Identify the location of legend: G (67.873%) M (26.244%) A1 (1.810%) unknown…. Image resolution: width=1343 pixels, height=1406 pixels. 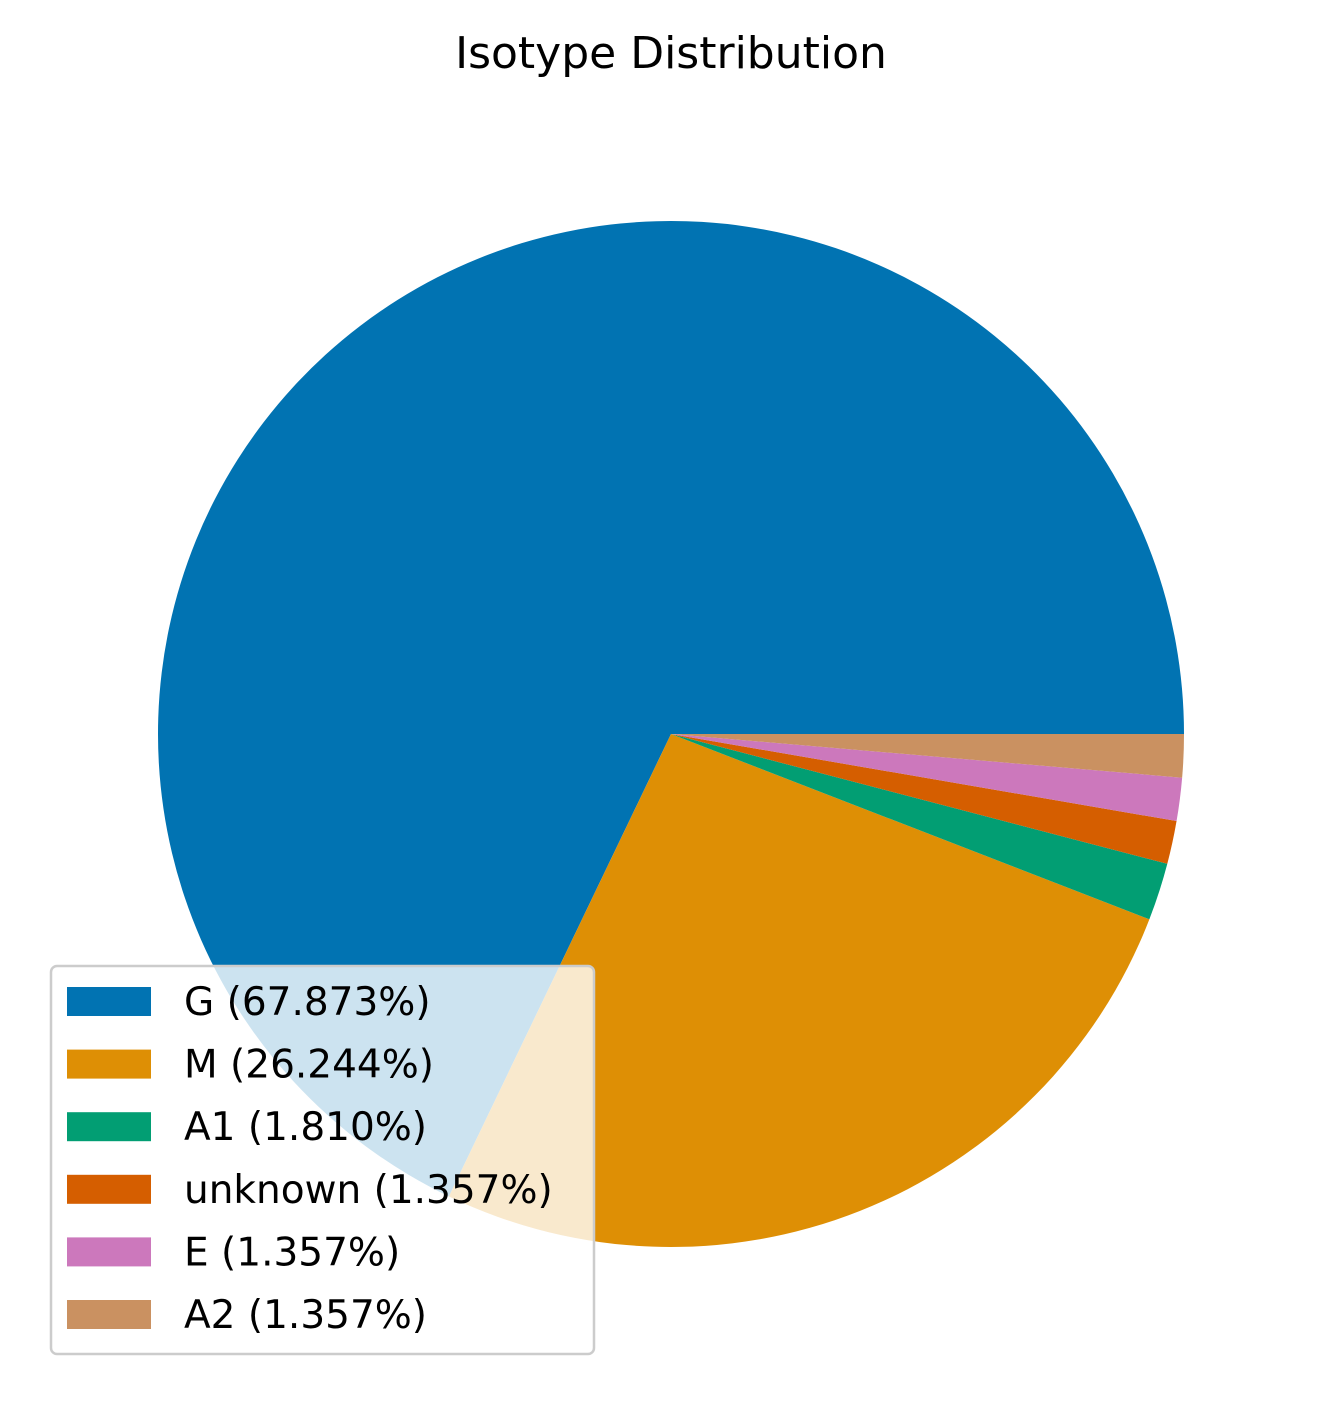
(322, 1160).